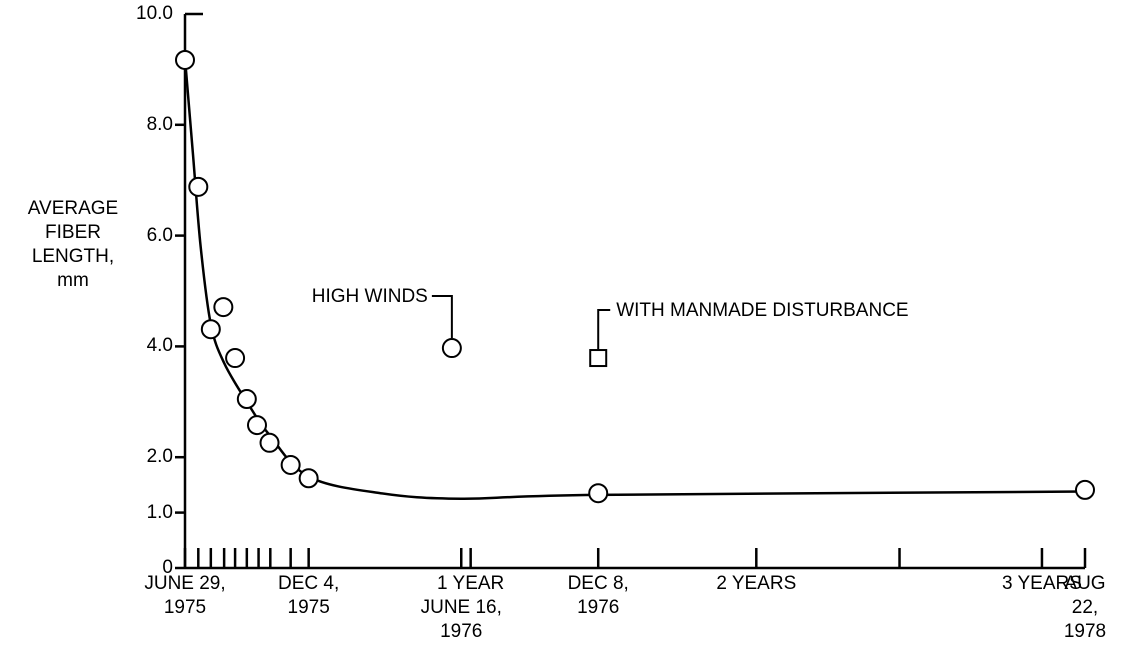  What do you see at coordinates (370, 296) in the screenshot?
I see `annotation: HIGH WINDS` at bounding box center [370, 296].